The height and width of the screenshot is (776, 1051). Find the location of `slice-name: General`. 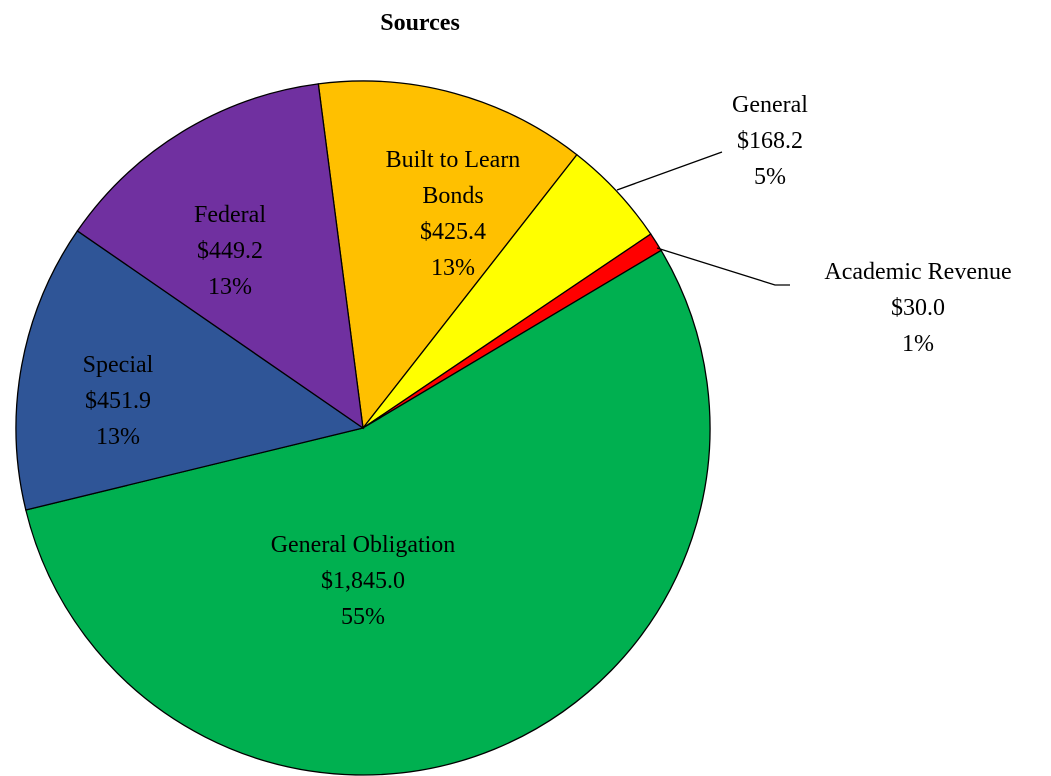

slice-name: General is located at coordinates (770, 105).